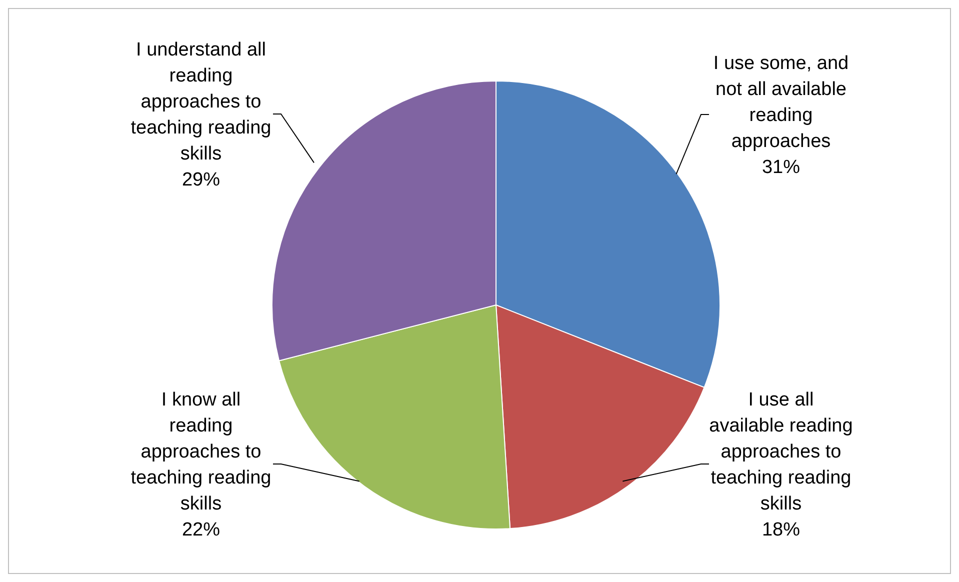 Image resolution: width=959 pixels, height=582 pixels. I want to click on data-label: 29%, so click(201, 180).